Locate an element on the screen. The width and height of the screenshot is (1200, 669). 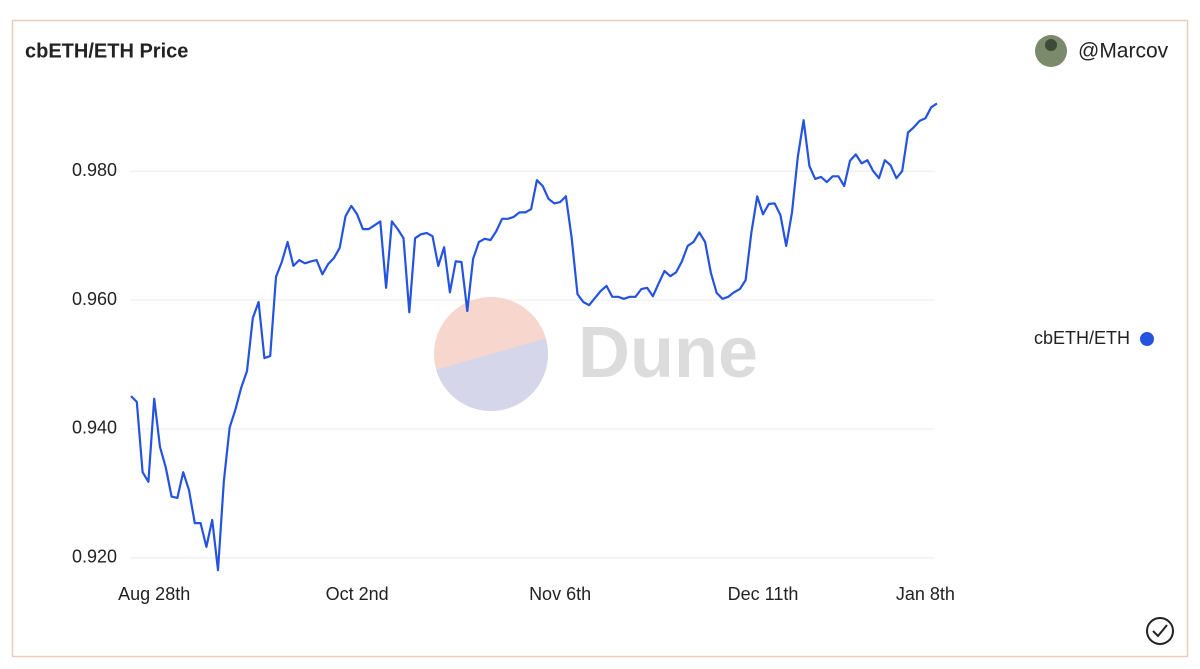
check-mark is located at coordinates (1160, 631).